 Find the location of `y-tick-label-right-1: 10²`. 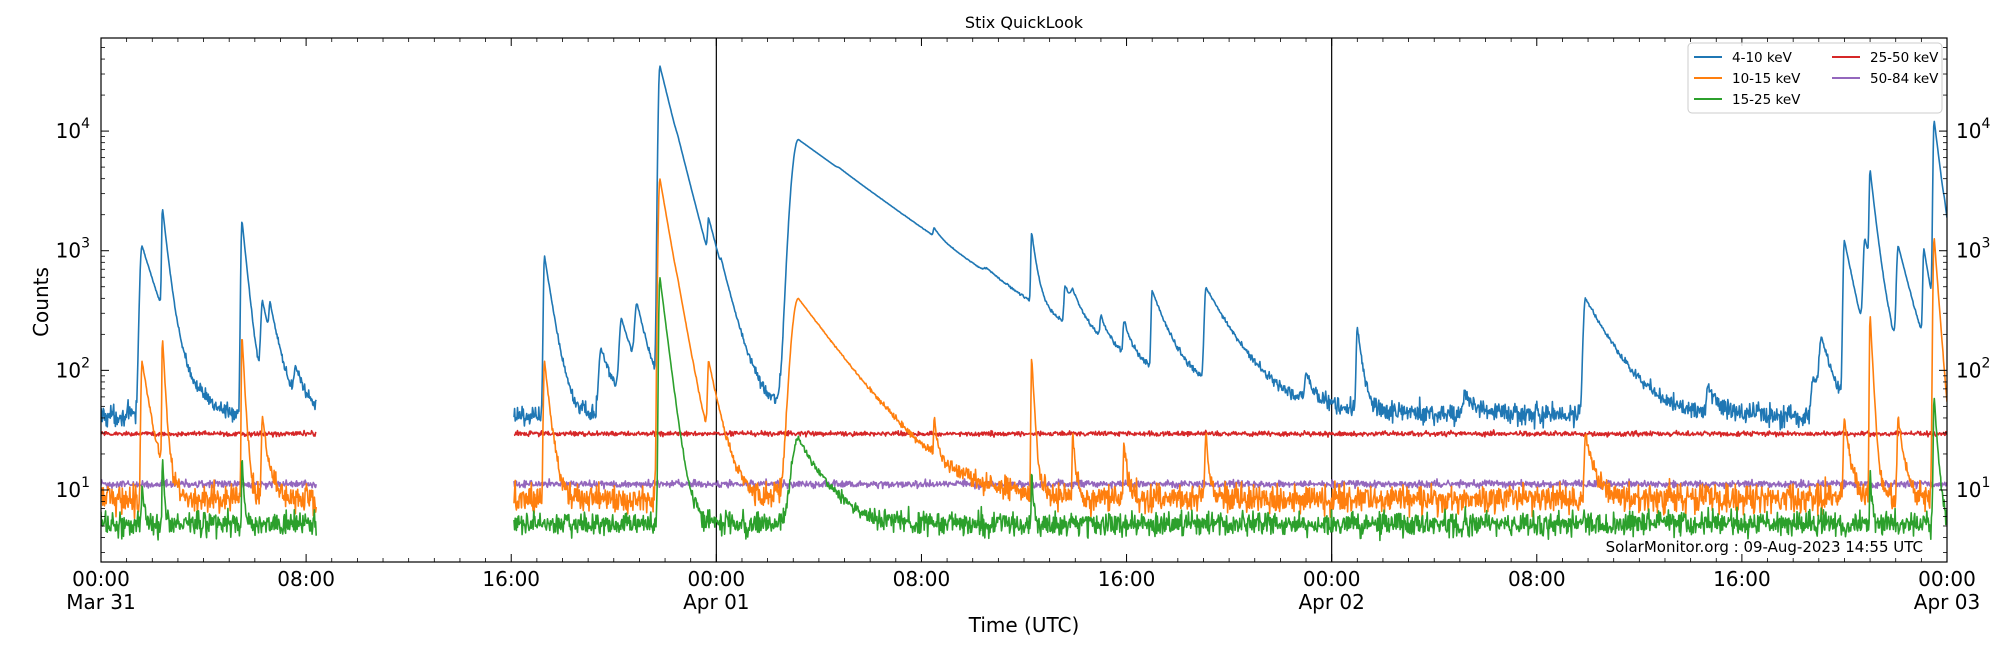

y-tick-label-right-1: 10² is located at coordinates (1973, 368).